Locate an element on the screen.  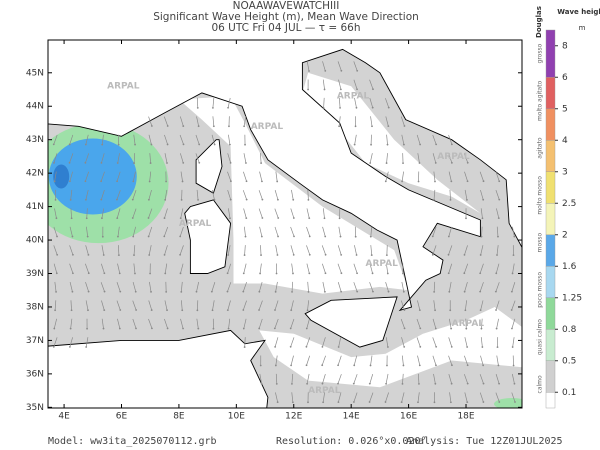
lat-label: 39N is located at coordinates (35, 274).